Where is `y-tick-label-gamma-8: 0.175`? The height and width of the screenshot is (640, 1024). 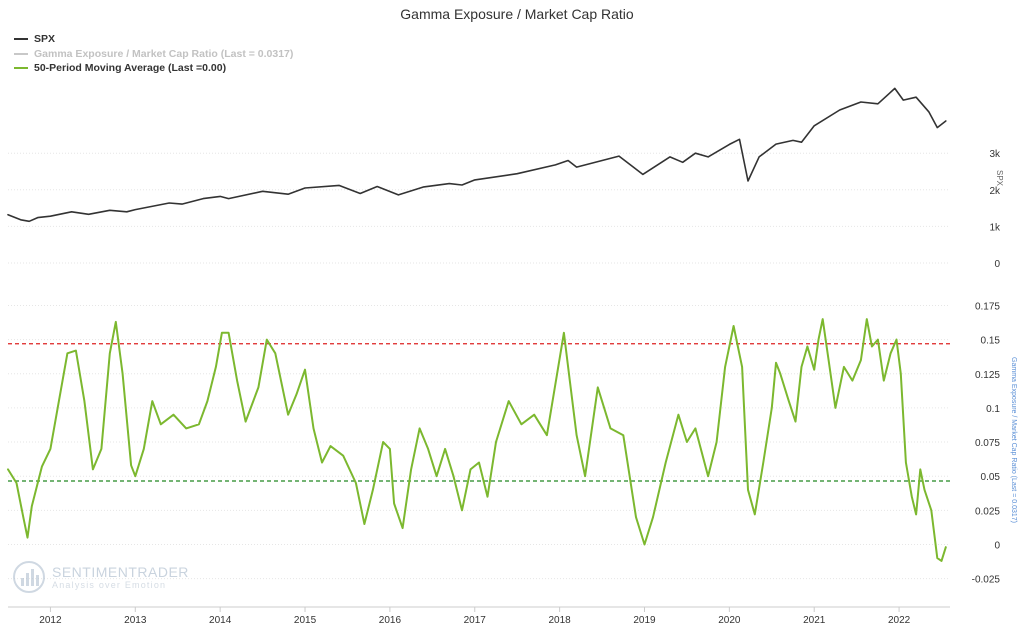
y-tick-label-gamma-8: 0.175 is located at coordinates (987, 306).